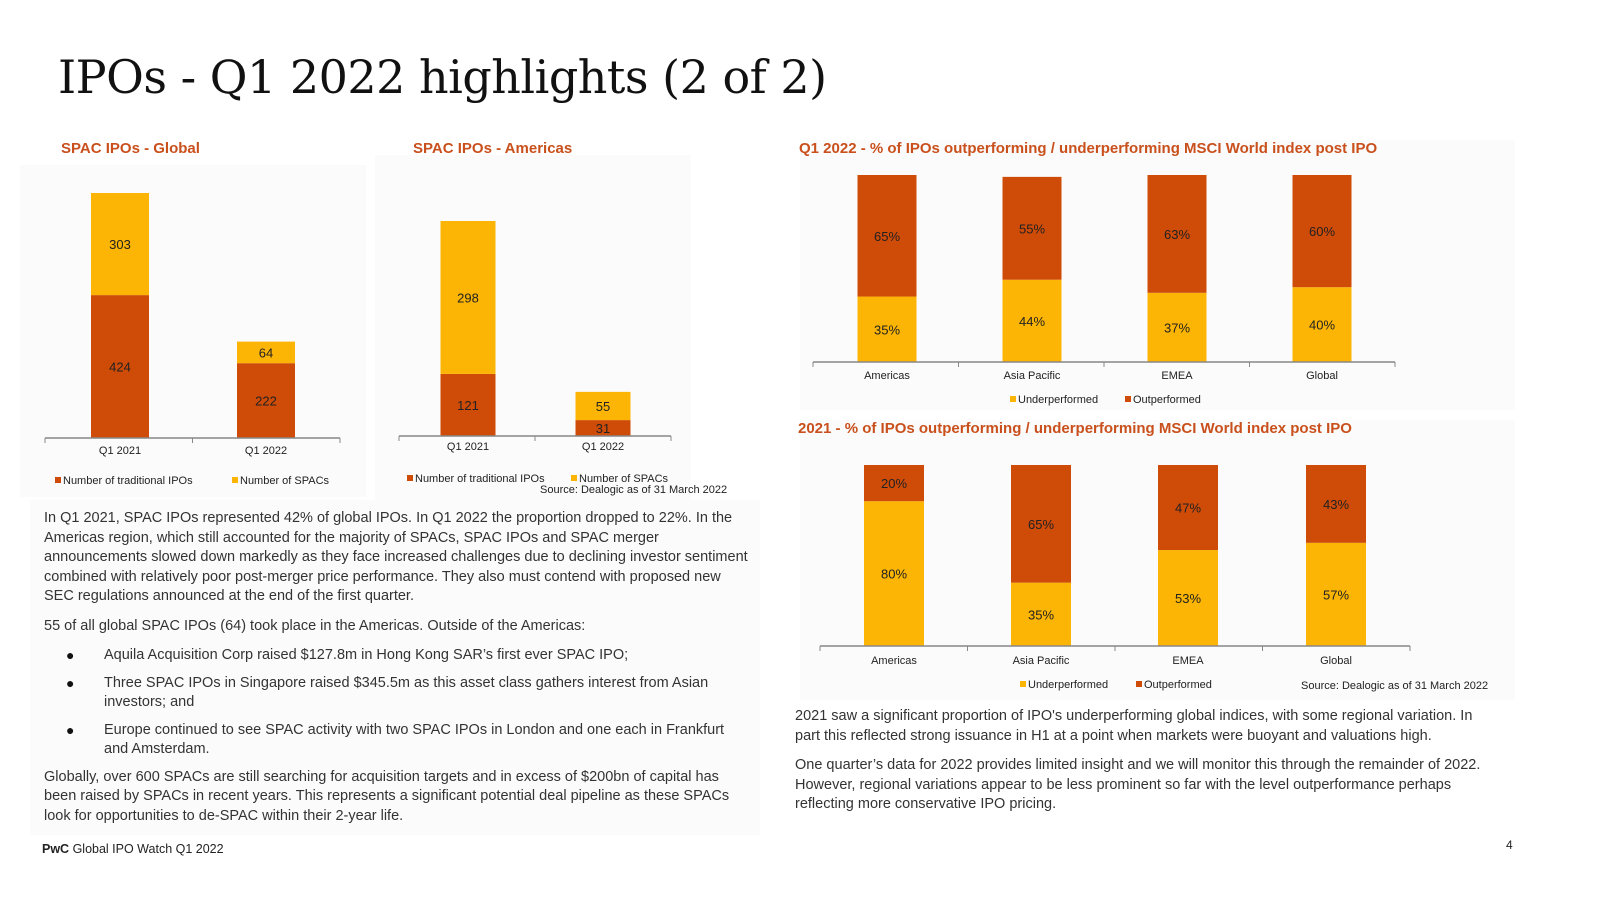 The width and height of the screenshot is (1600, 900). I want to click on data-label: 44%, so click(1032, 321).